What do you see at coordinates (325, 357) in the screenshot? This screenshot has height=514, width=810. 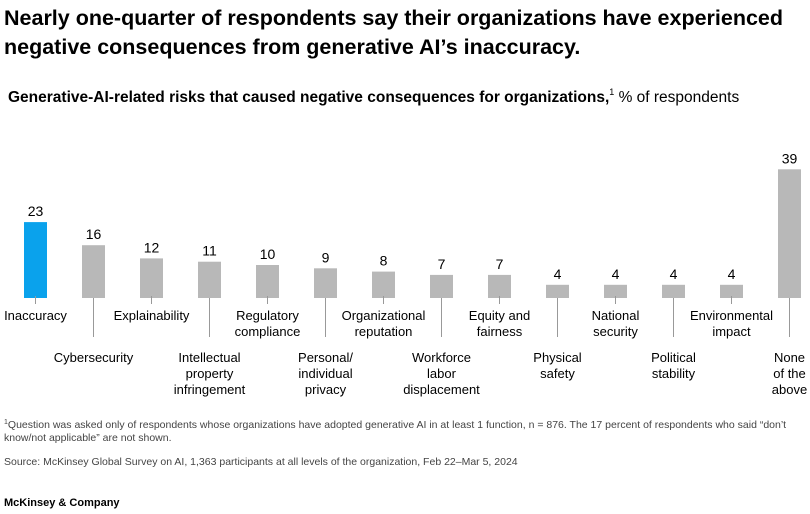 I see `category-label-line: Personal/` at bounding box center [325, 357].